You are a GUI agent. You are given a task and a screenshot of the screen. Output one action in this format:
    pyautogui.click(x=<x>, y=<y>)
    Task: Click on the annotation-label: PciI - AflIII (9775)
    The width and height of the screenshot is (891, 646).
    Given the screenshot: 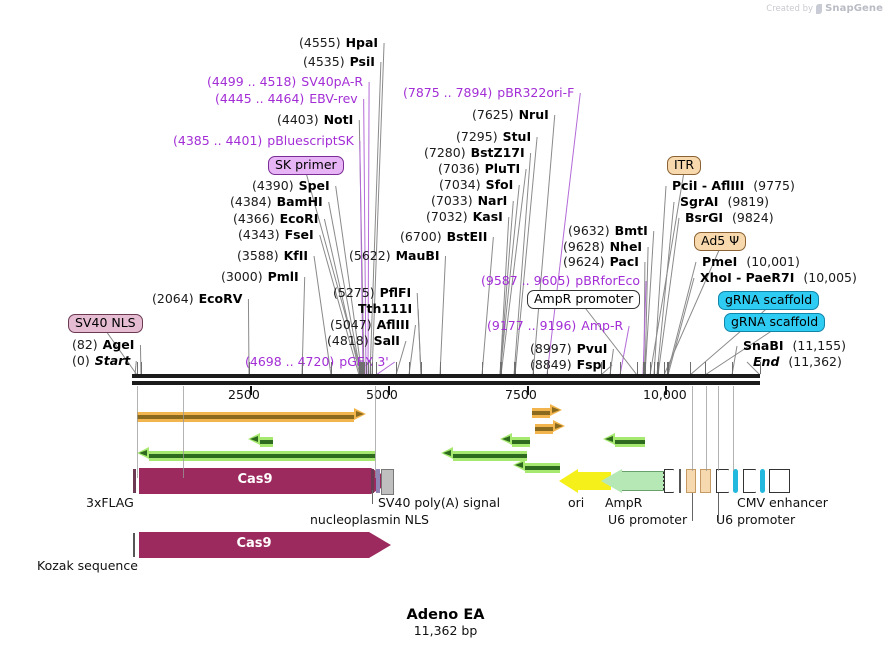 What is the action you would take?
    pyautogui.click(x=733, y=185)
    